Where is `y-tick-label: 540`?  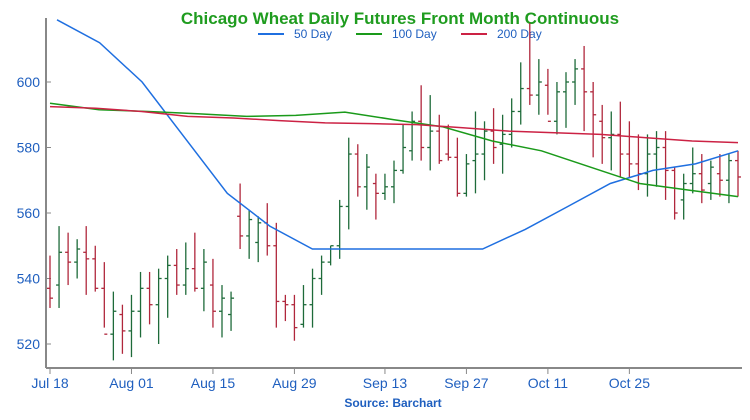 y-tick-label: 540 is located at coordinates (29, 279).